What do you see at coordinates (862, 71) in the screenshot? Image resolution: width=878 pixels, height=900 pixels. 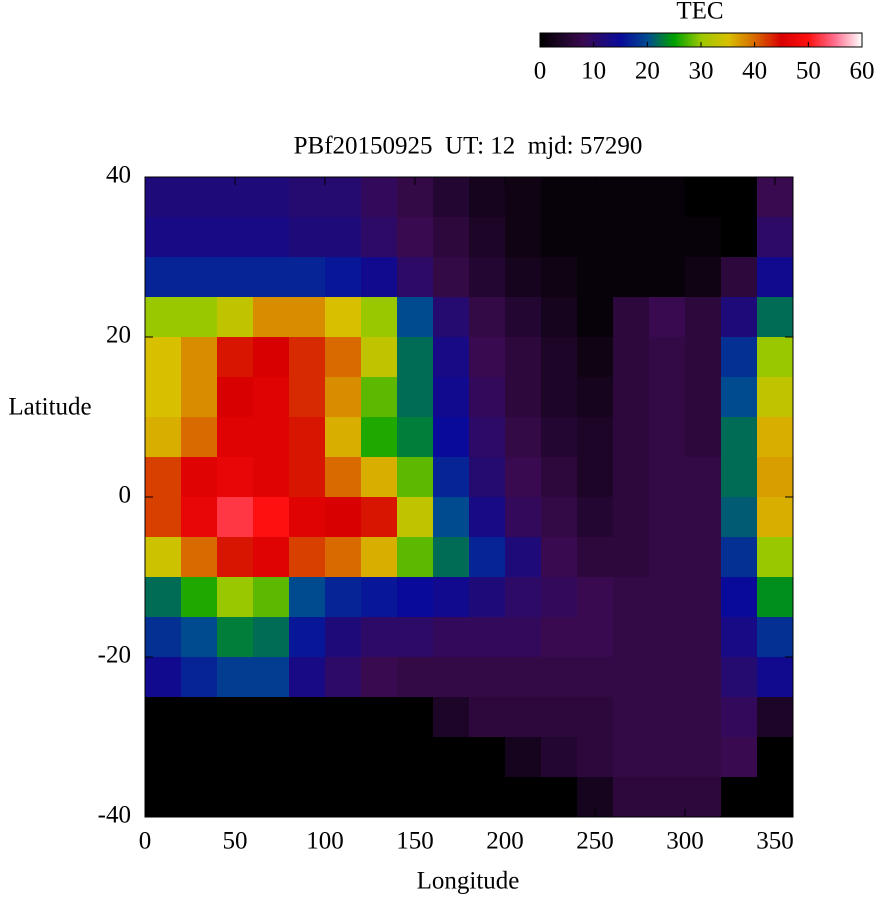 I see `colorbar-tick-label: 60` at bounding box center [862, 71].